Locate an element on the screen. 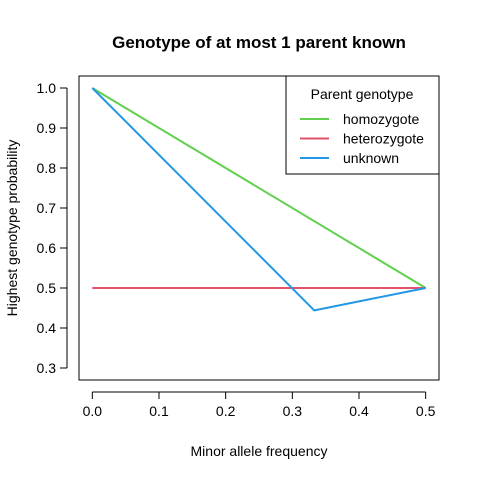 The width and height of the screenshot is (480, 480). x-tick-label: 0.4 is located at coordinates (359, 411).